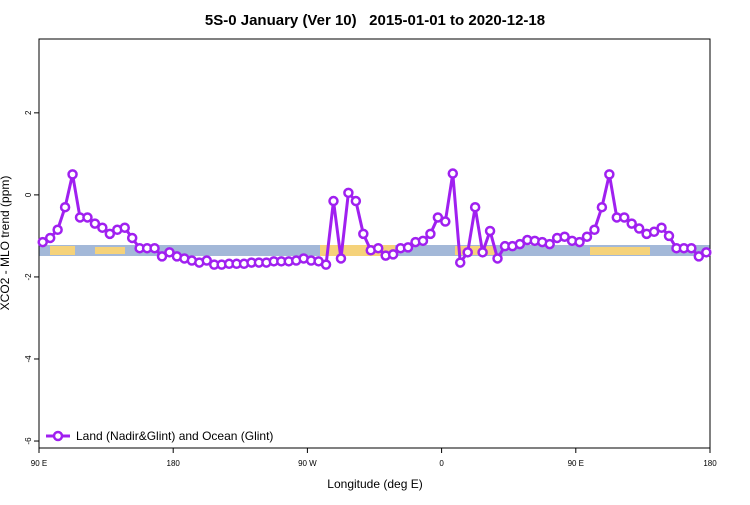 The height and width of the screenshot is (505, 750). I want to click on legend-marker, so click(58, 436).